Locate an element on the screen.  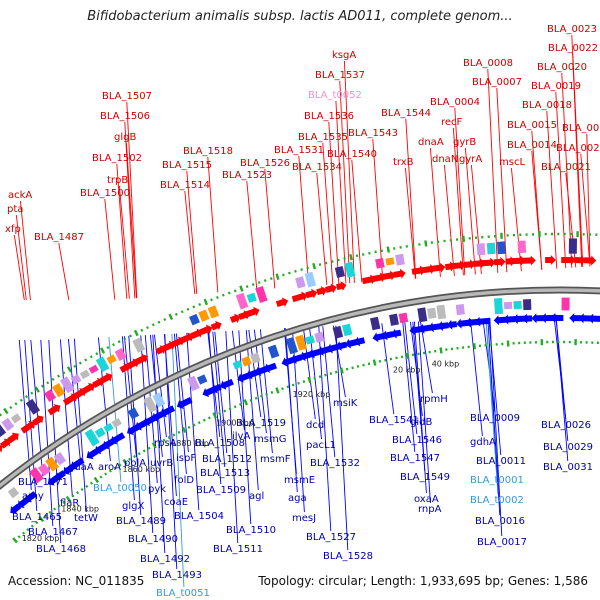
upper-gene-label: BLA_0007 is located at coordinates (497, 82).